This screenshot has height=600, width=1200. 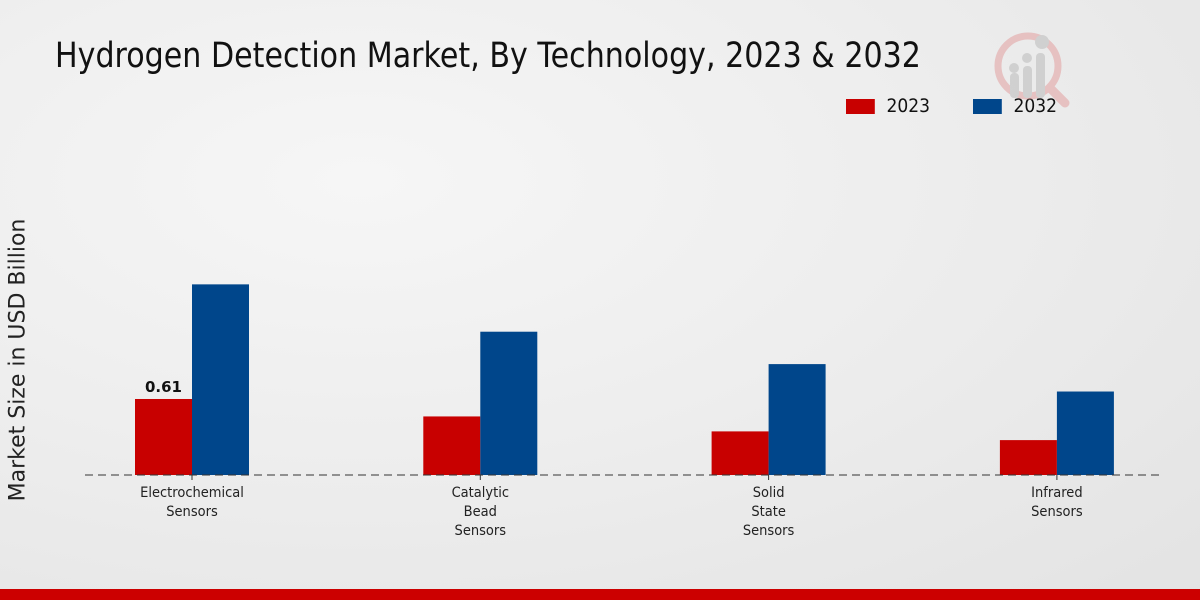 I want to click on footer-bar, so click(x=600, y=594).